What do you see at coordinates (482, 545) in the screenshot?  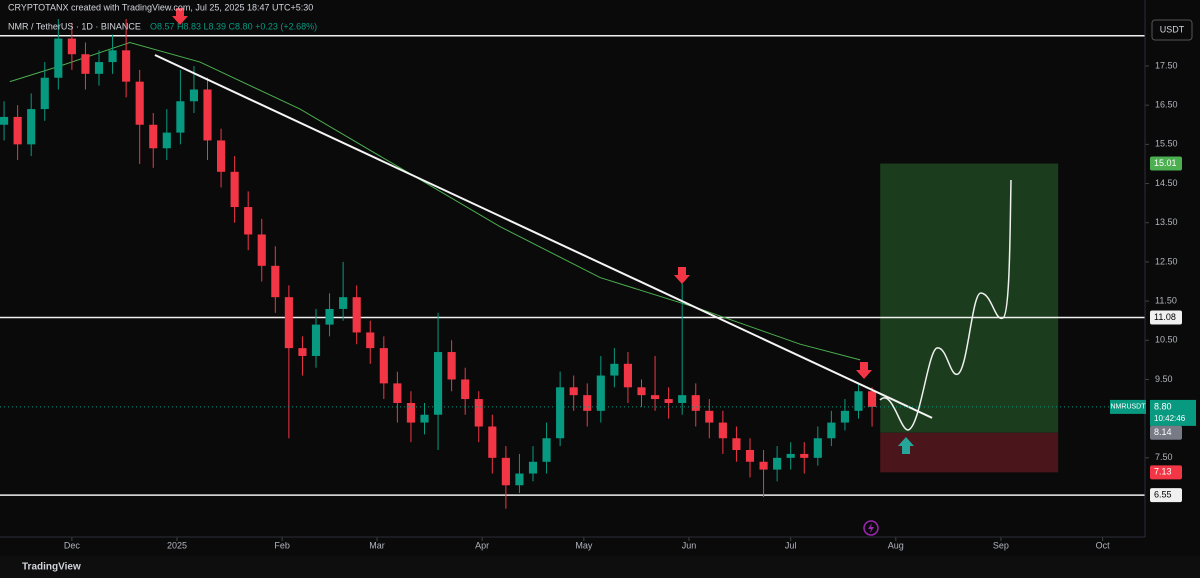 I see `x-tick-label: Apr` at bounding box center [482, 545].